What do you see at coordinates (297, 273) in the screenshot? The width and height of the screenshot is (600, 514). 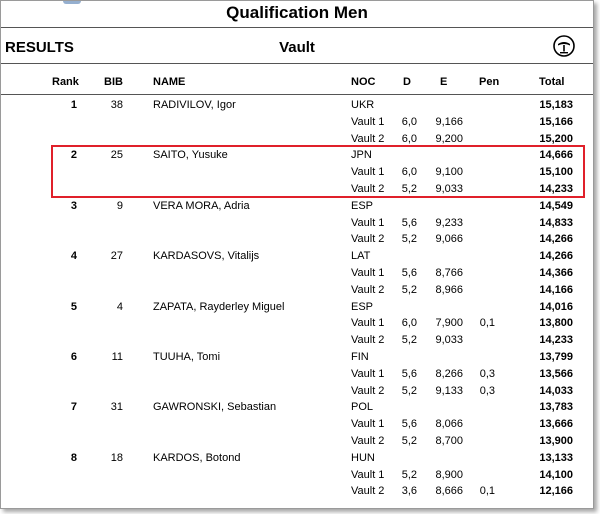 I see `vault-row: Vault 1 5,6 8,766 14,366` at bounding box center [297, 273].